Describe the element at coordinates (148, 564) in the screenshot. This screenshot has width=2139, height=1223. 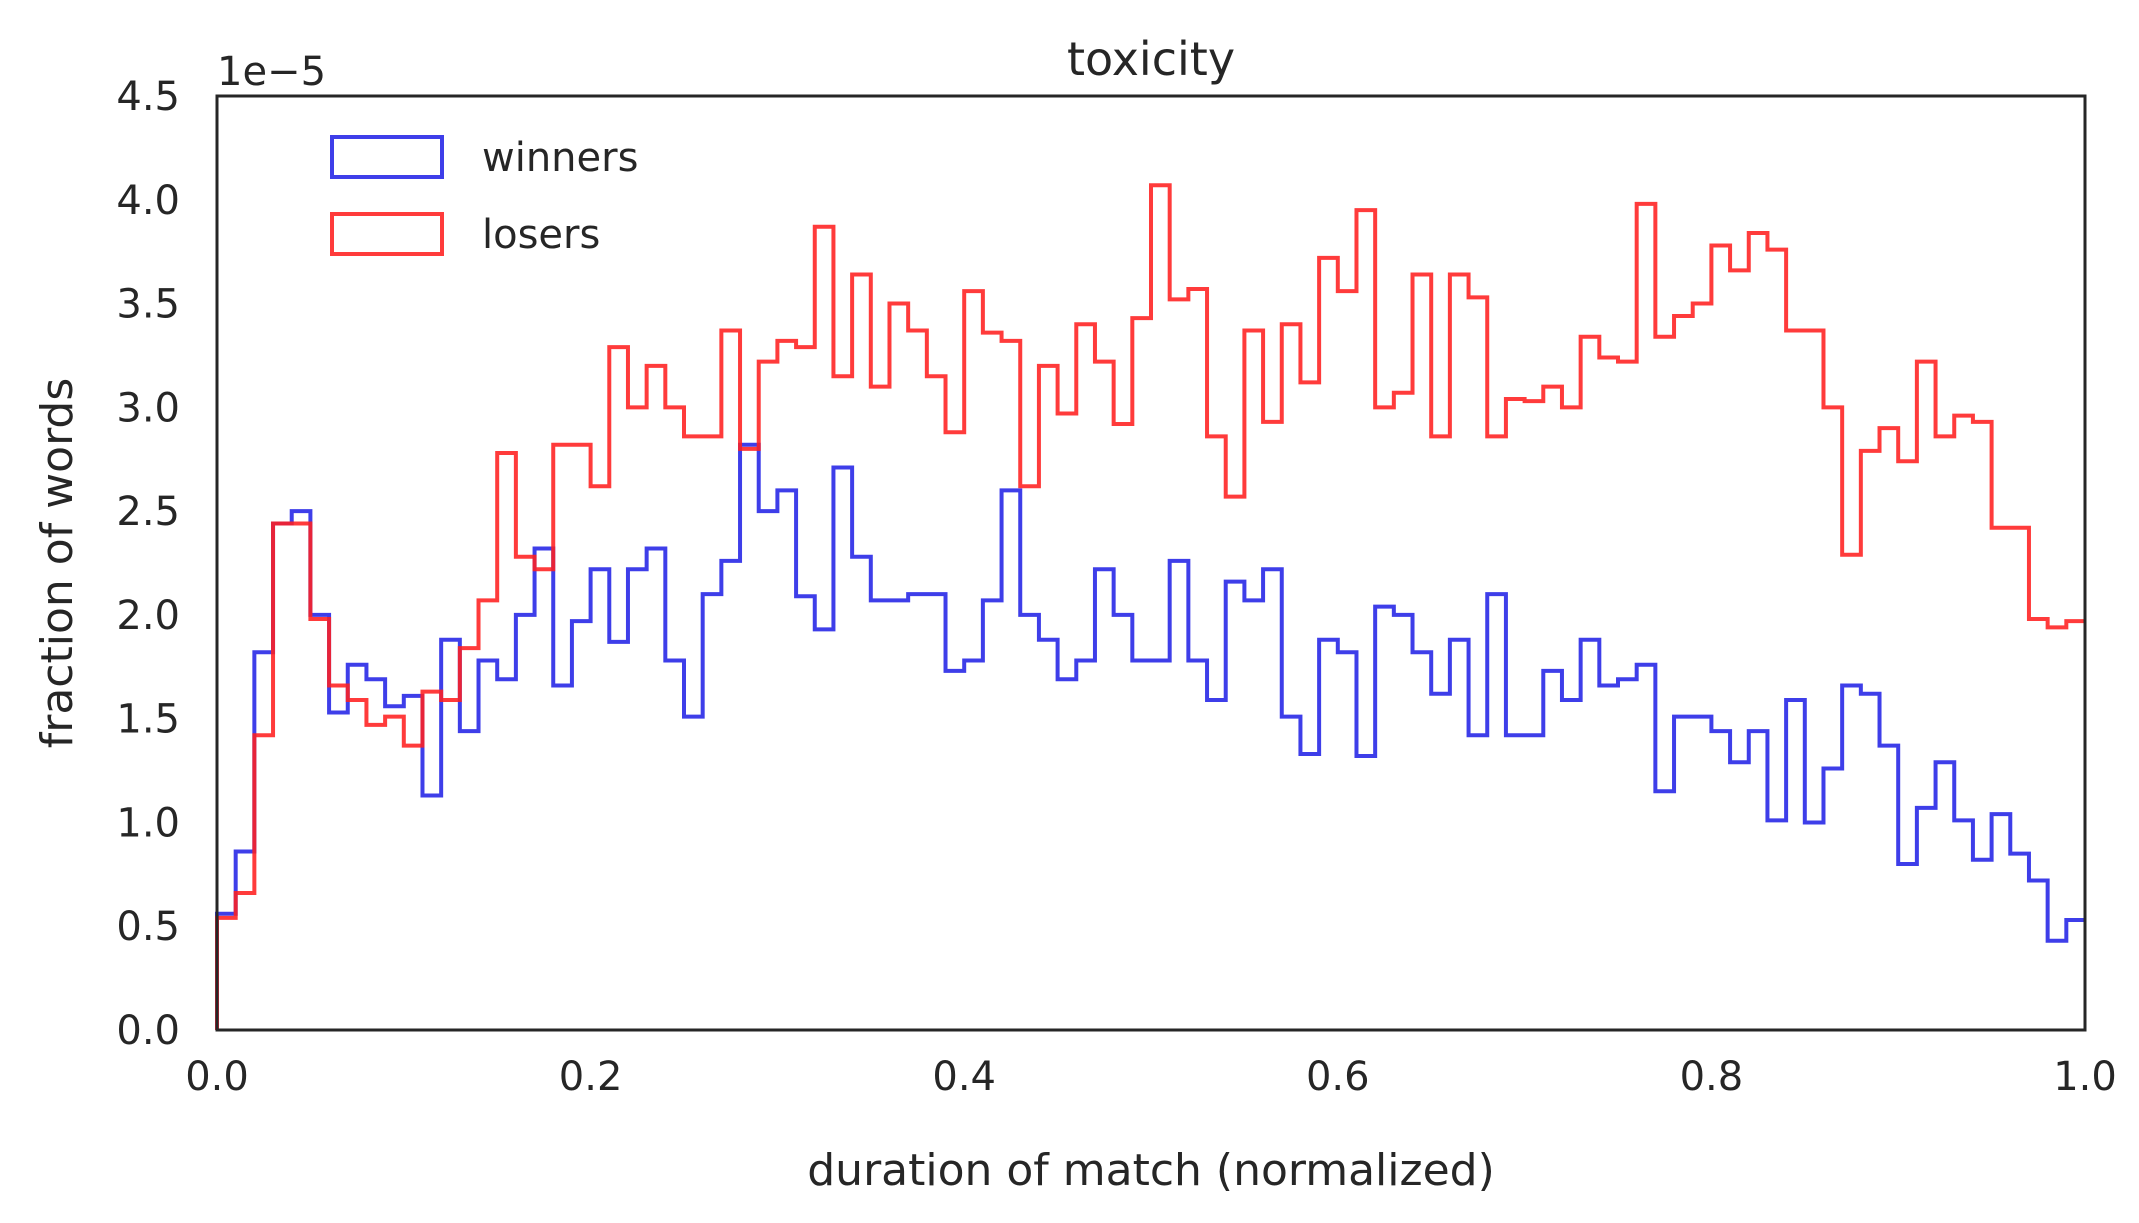
I see `y-tick-labels: 0.0 0.5 1.0 1.5 2.0 2.5 3.0 3.5 4.0 4.5` at that location.